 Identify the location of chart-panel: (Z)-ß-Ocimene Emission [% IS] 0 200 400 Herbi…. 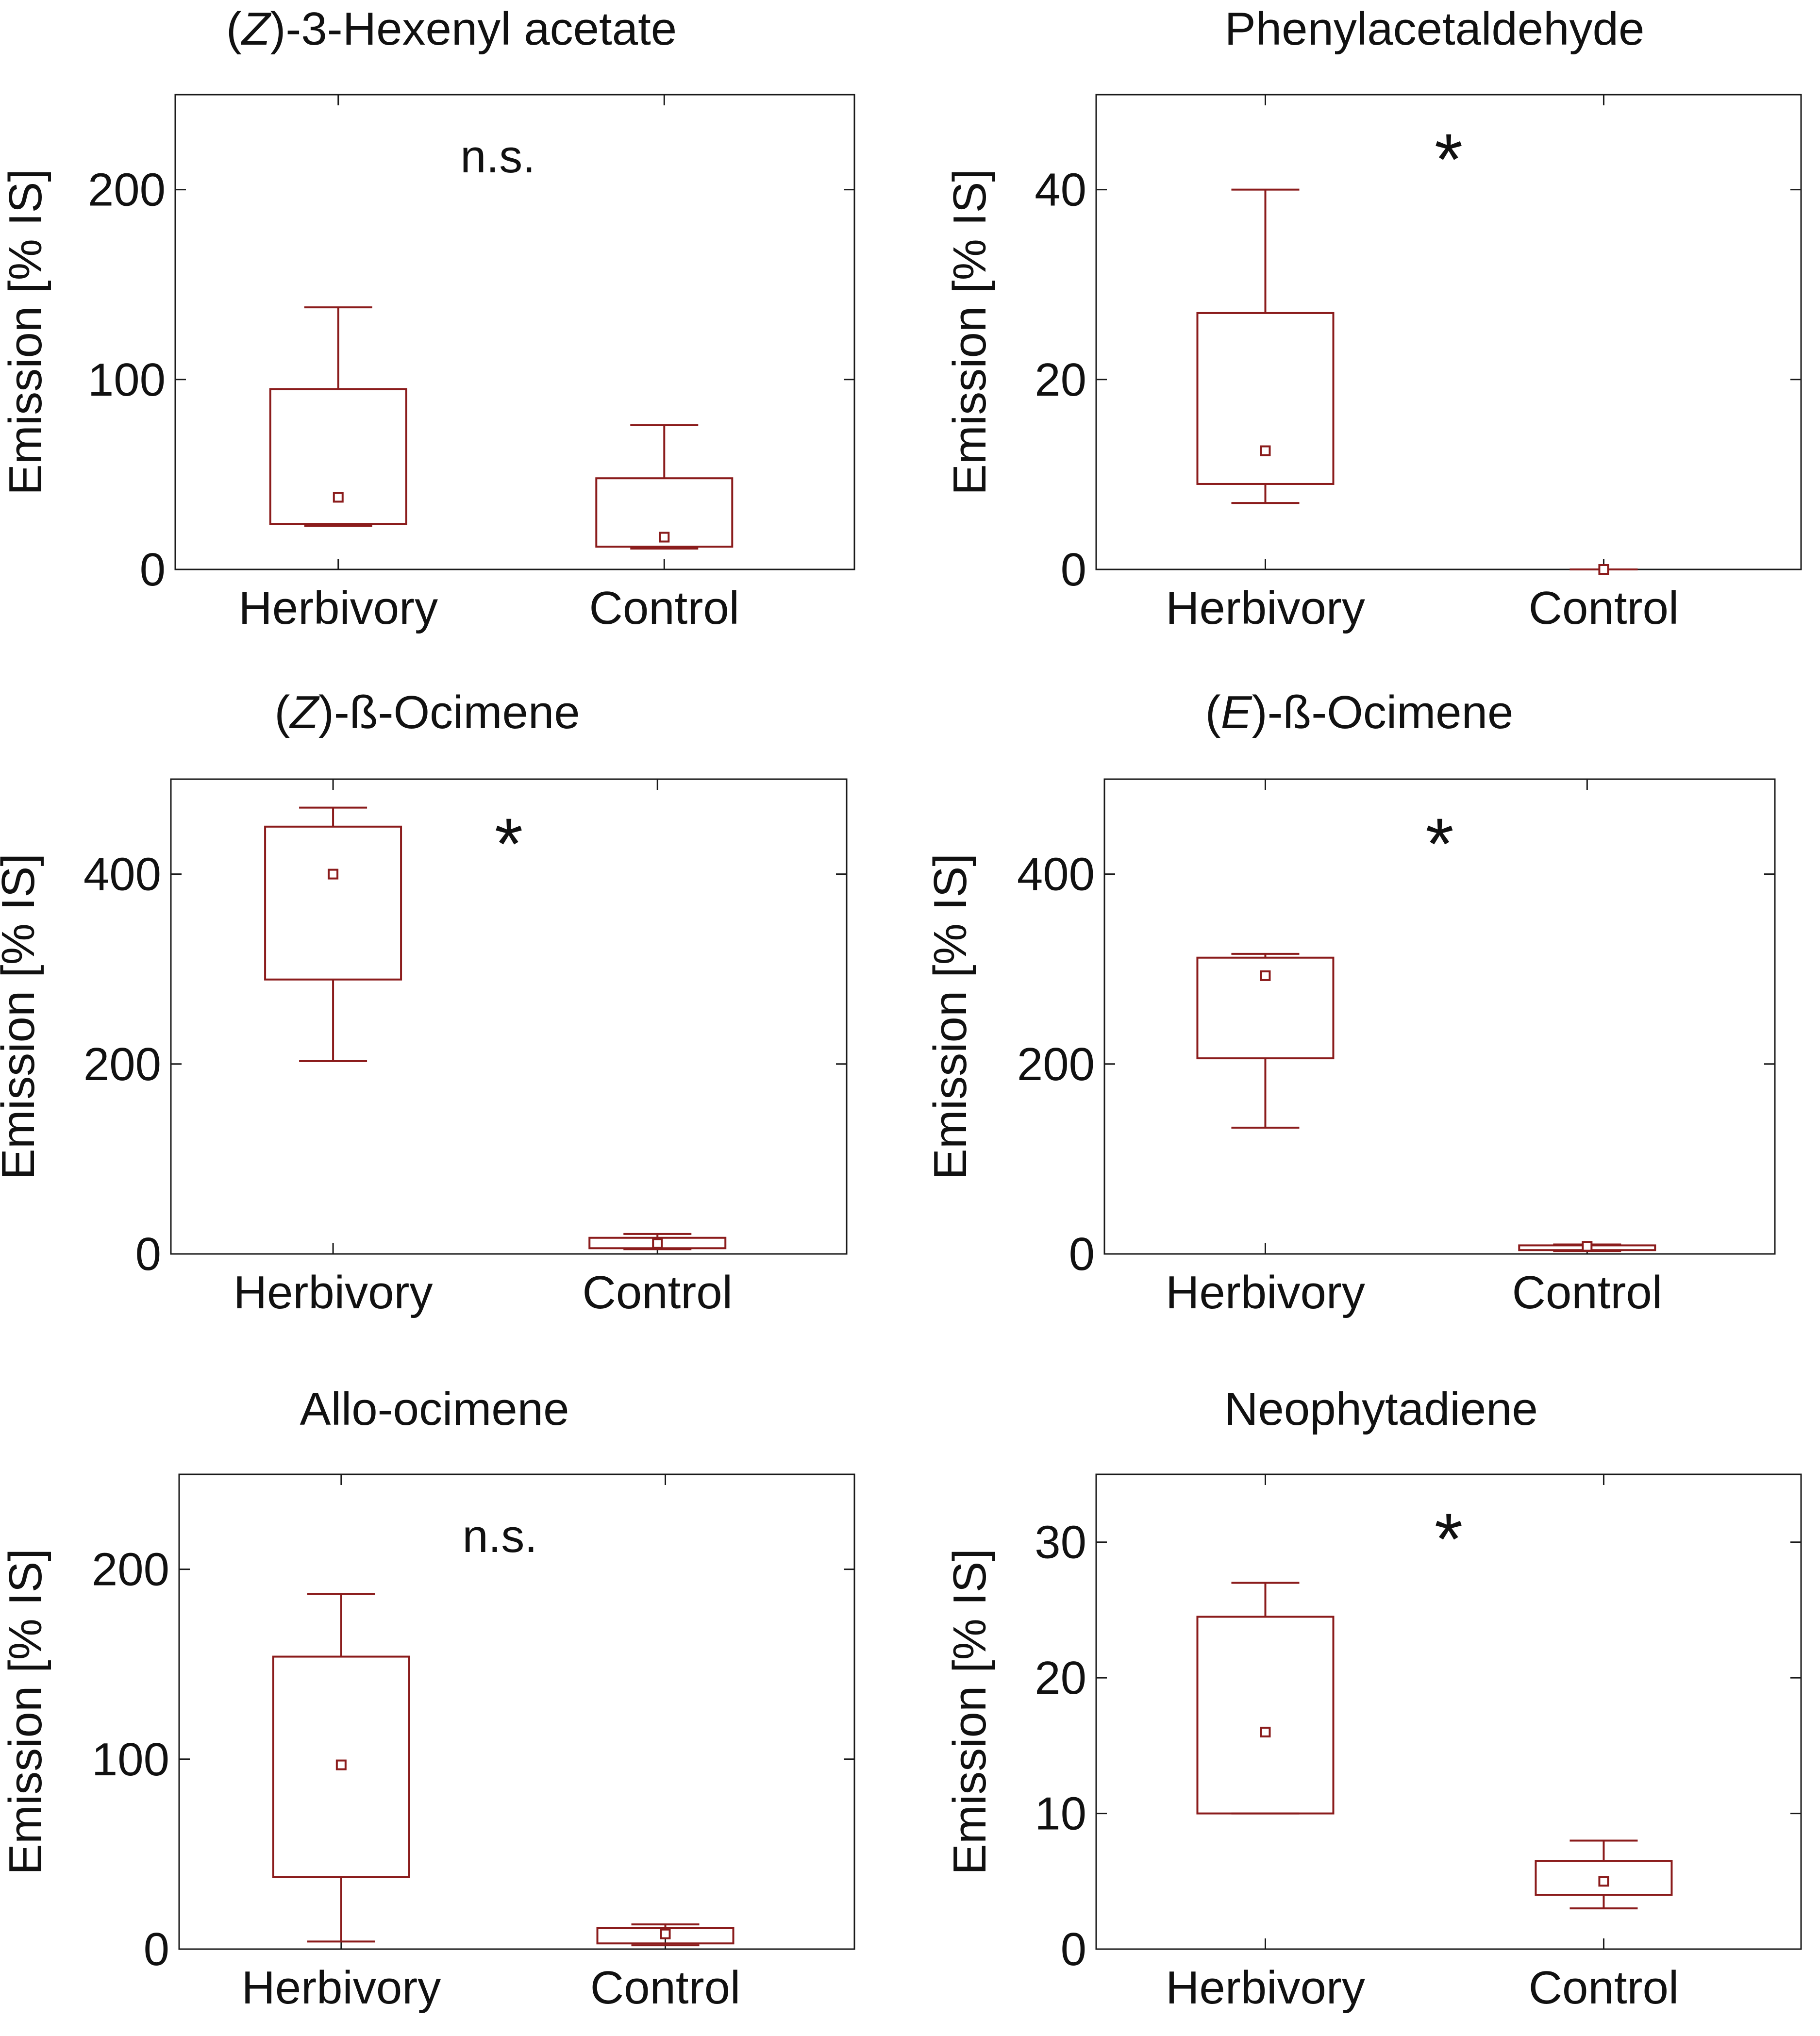
(424, 1002).